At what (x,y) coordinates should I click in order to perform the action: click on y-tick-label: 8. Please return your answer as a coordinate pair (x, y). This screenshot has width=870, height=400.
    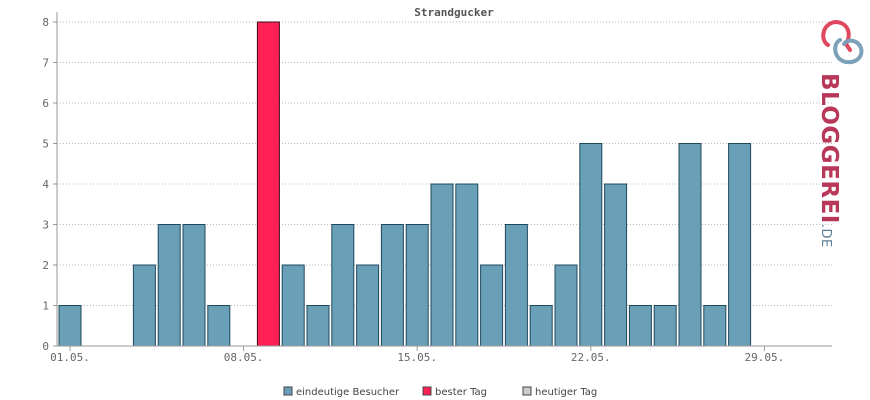
    Looking at the image, I should click on (45, 22).